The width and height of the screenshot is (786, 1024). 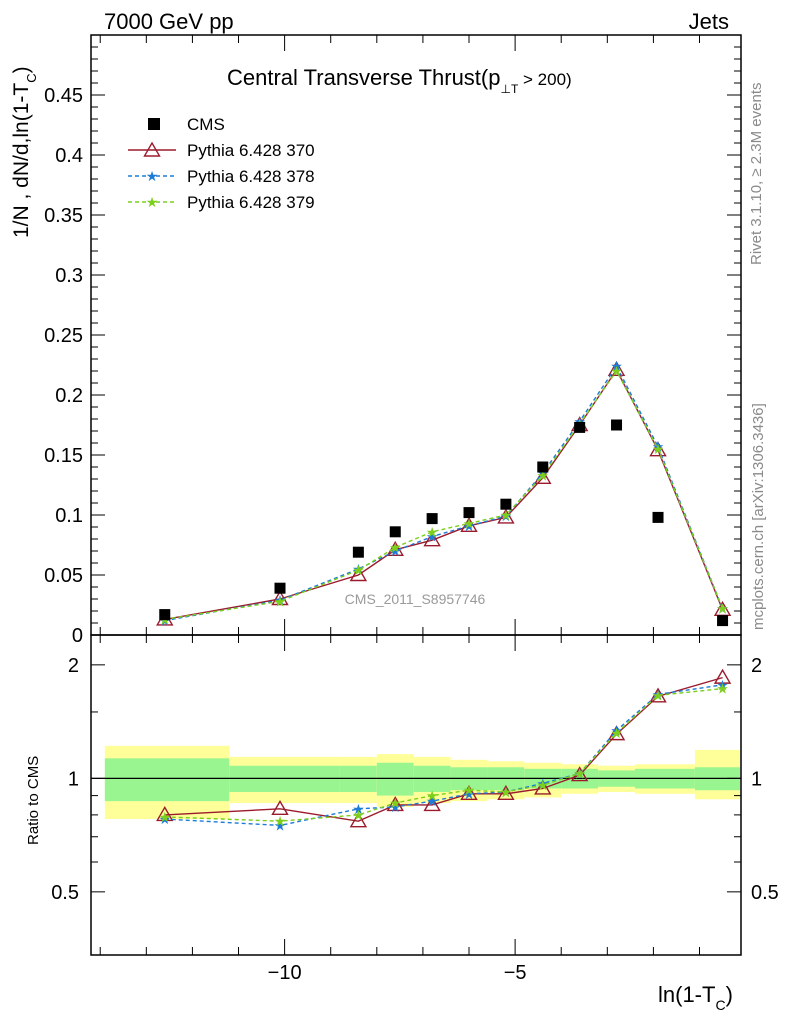 What do you see at coordinates (758, 516) in the screenshot?
I see `mcplots-note: mcplots.cern.ch [arXiv:1306.3436]` at bounding box center [758, 516].